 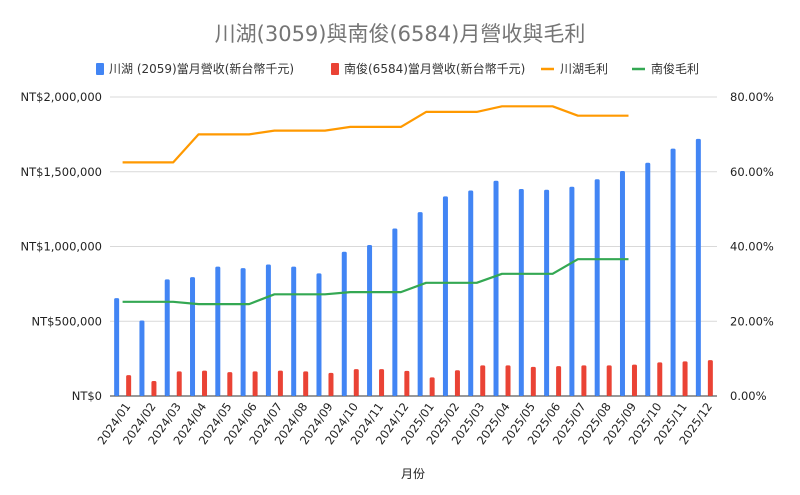 I want to click on legend-label: 南俊毛利, so click(x=675, y=68).